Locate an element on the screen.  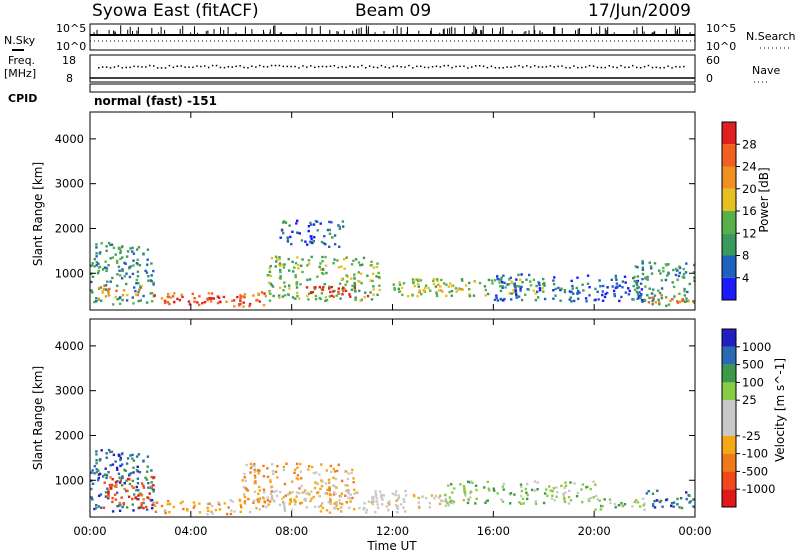
nave-label: Nave is located at coordinates (766, 70).